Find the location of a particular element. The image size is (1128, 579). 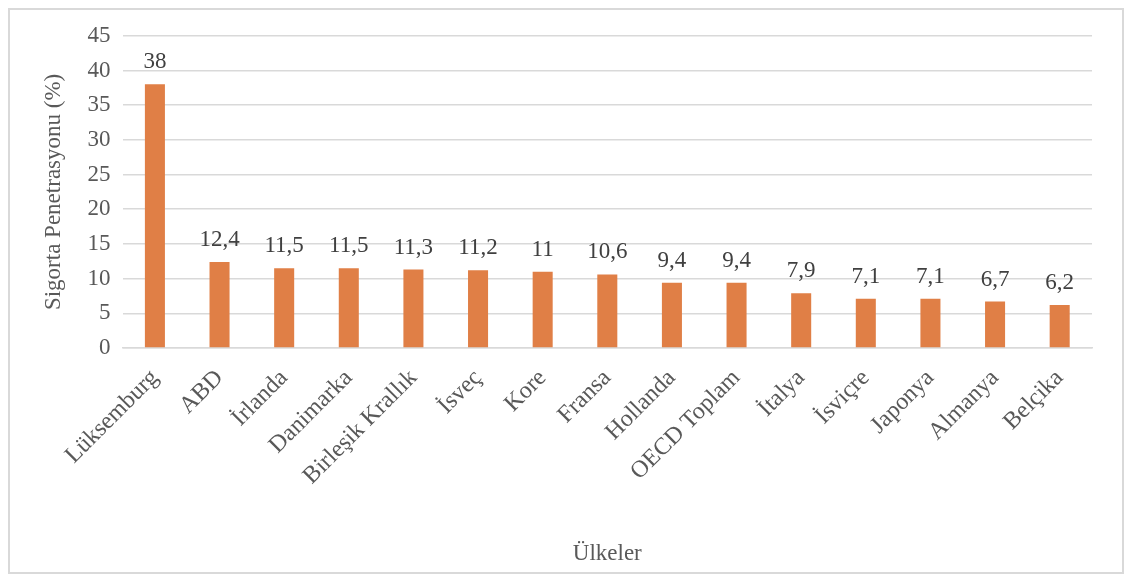

y-tick-label: 5 is located at coordinates (105, 312).